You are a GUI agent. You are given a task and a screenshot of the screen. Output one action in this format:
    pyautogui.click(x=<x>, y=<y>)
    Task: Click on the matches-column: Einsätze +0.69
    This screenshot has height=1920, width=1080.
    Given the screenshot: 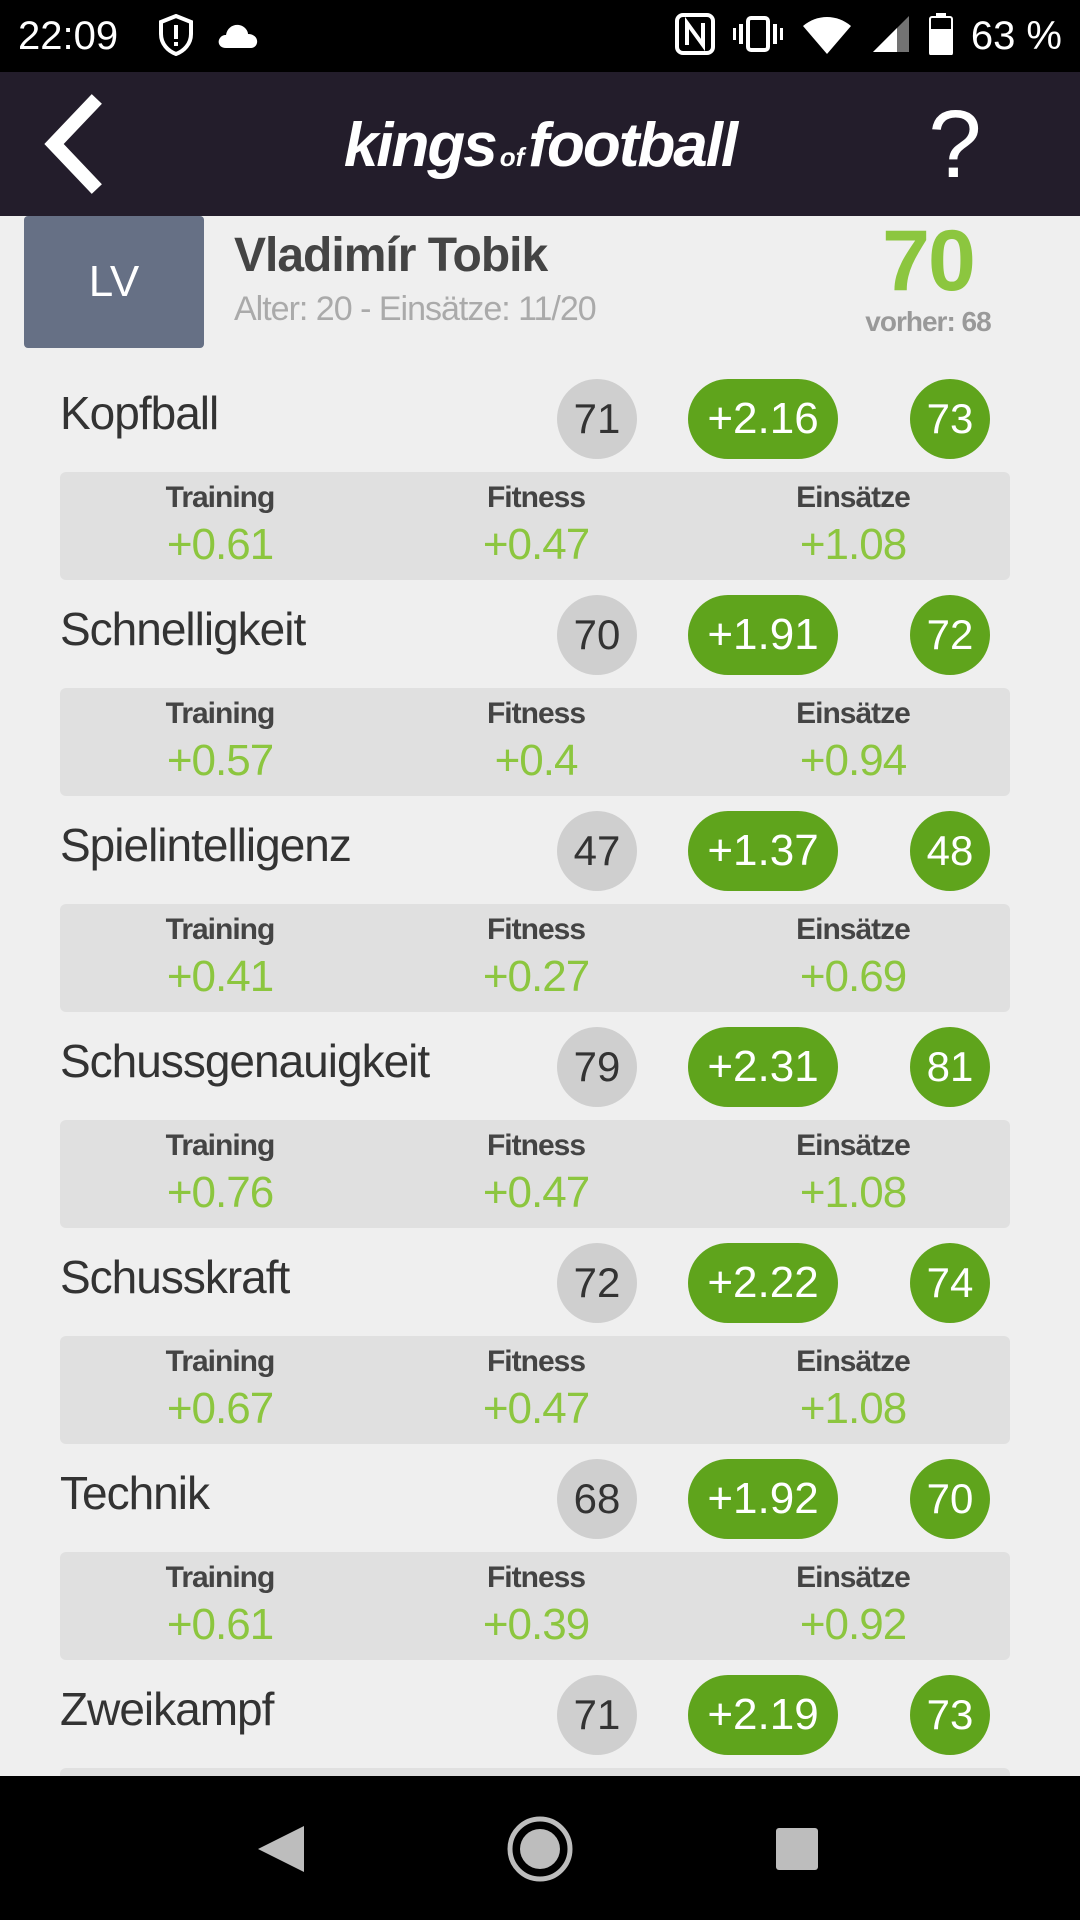 What is the action you would take?
    pyautogui.click(x=853, y=957)
    